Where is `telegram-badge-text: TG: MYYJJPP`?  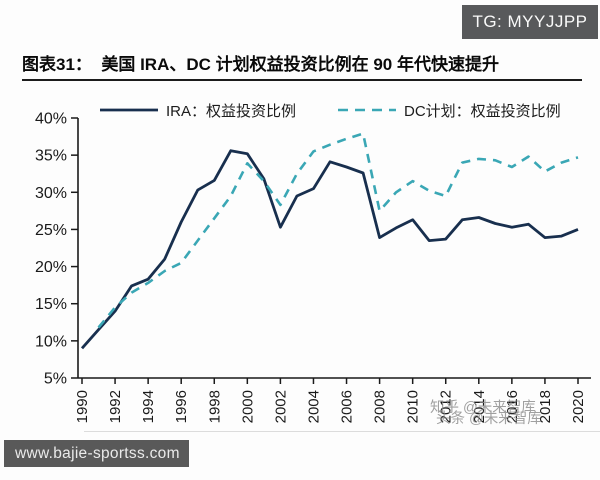 telegram-badge-text: TG: MYYJJPP is located at coordinates (530, 21).